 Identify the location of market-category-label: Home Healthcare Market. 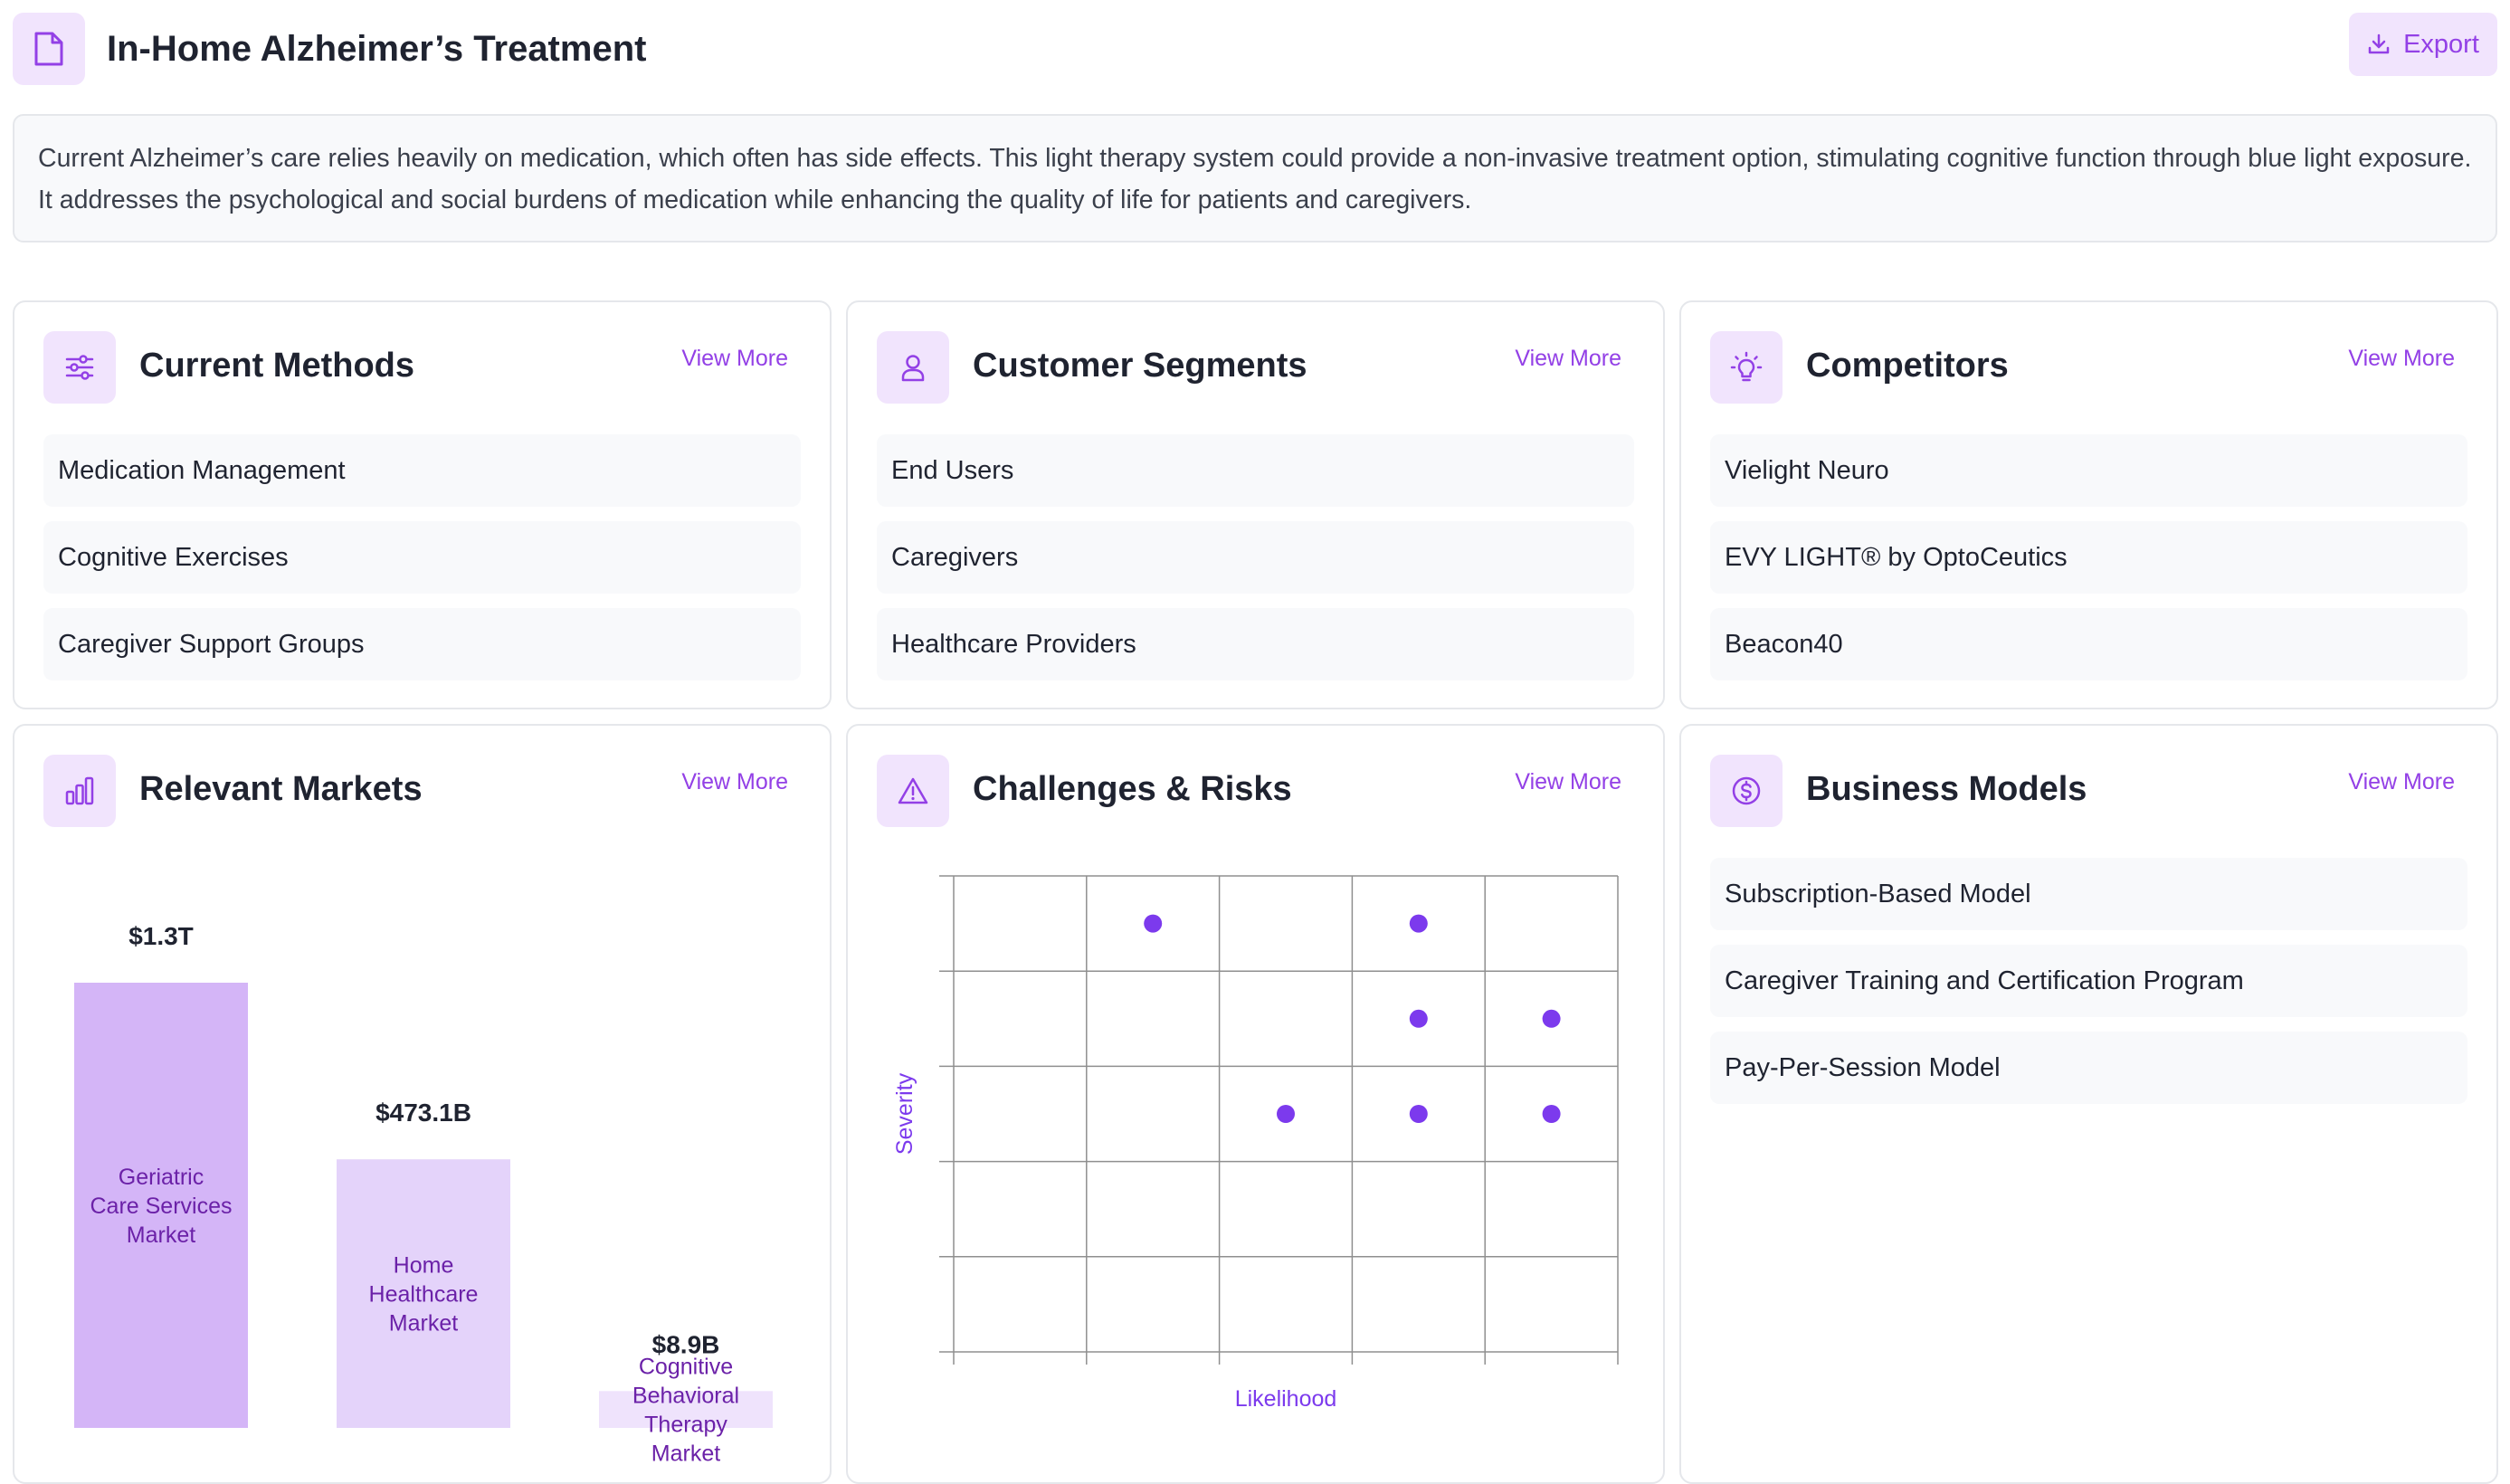
(424, 1295).